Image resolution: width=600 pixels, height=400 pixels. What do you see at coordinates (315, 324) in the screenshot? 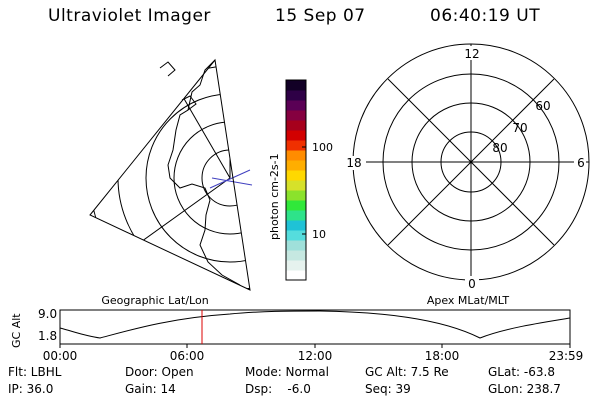
I see `altitude-curve` at bounding box center [315, 324].